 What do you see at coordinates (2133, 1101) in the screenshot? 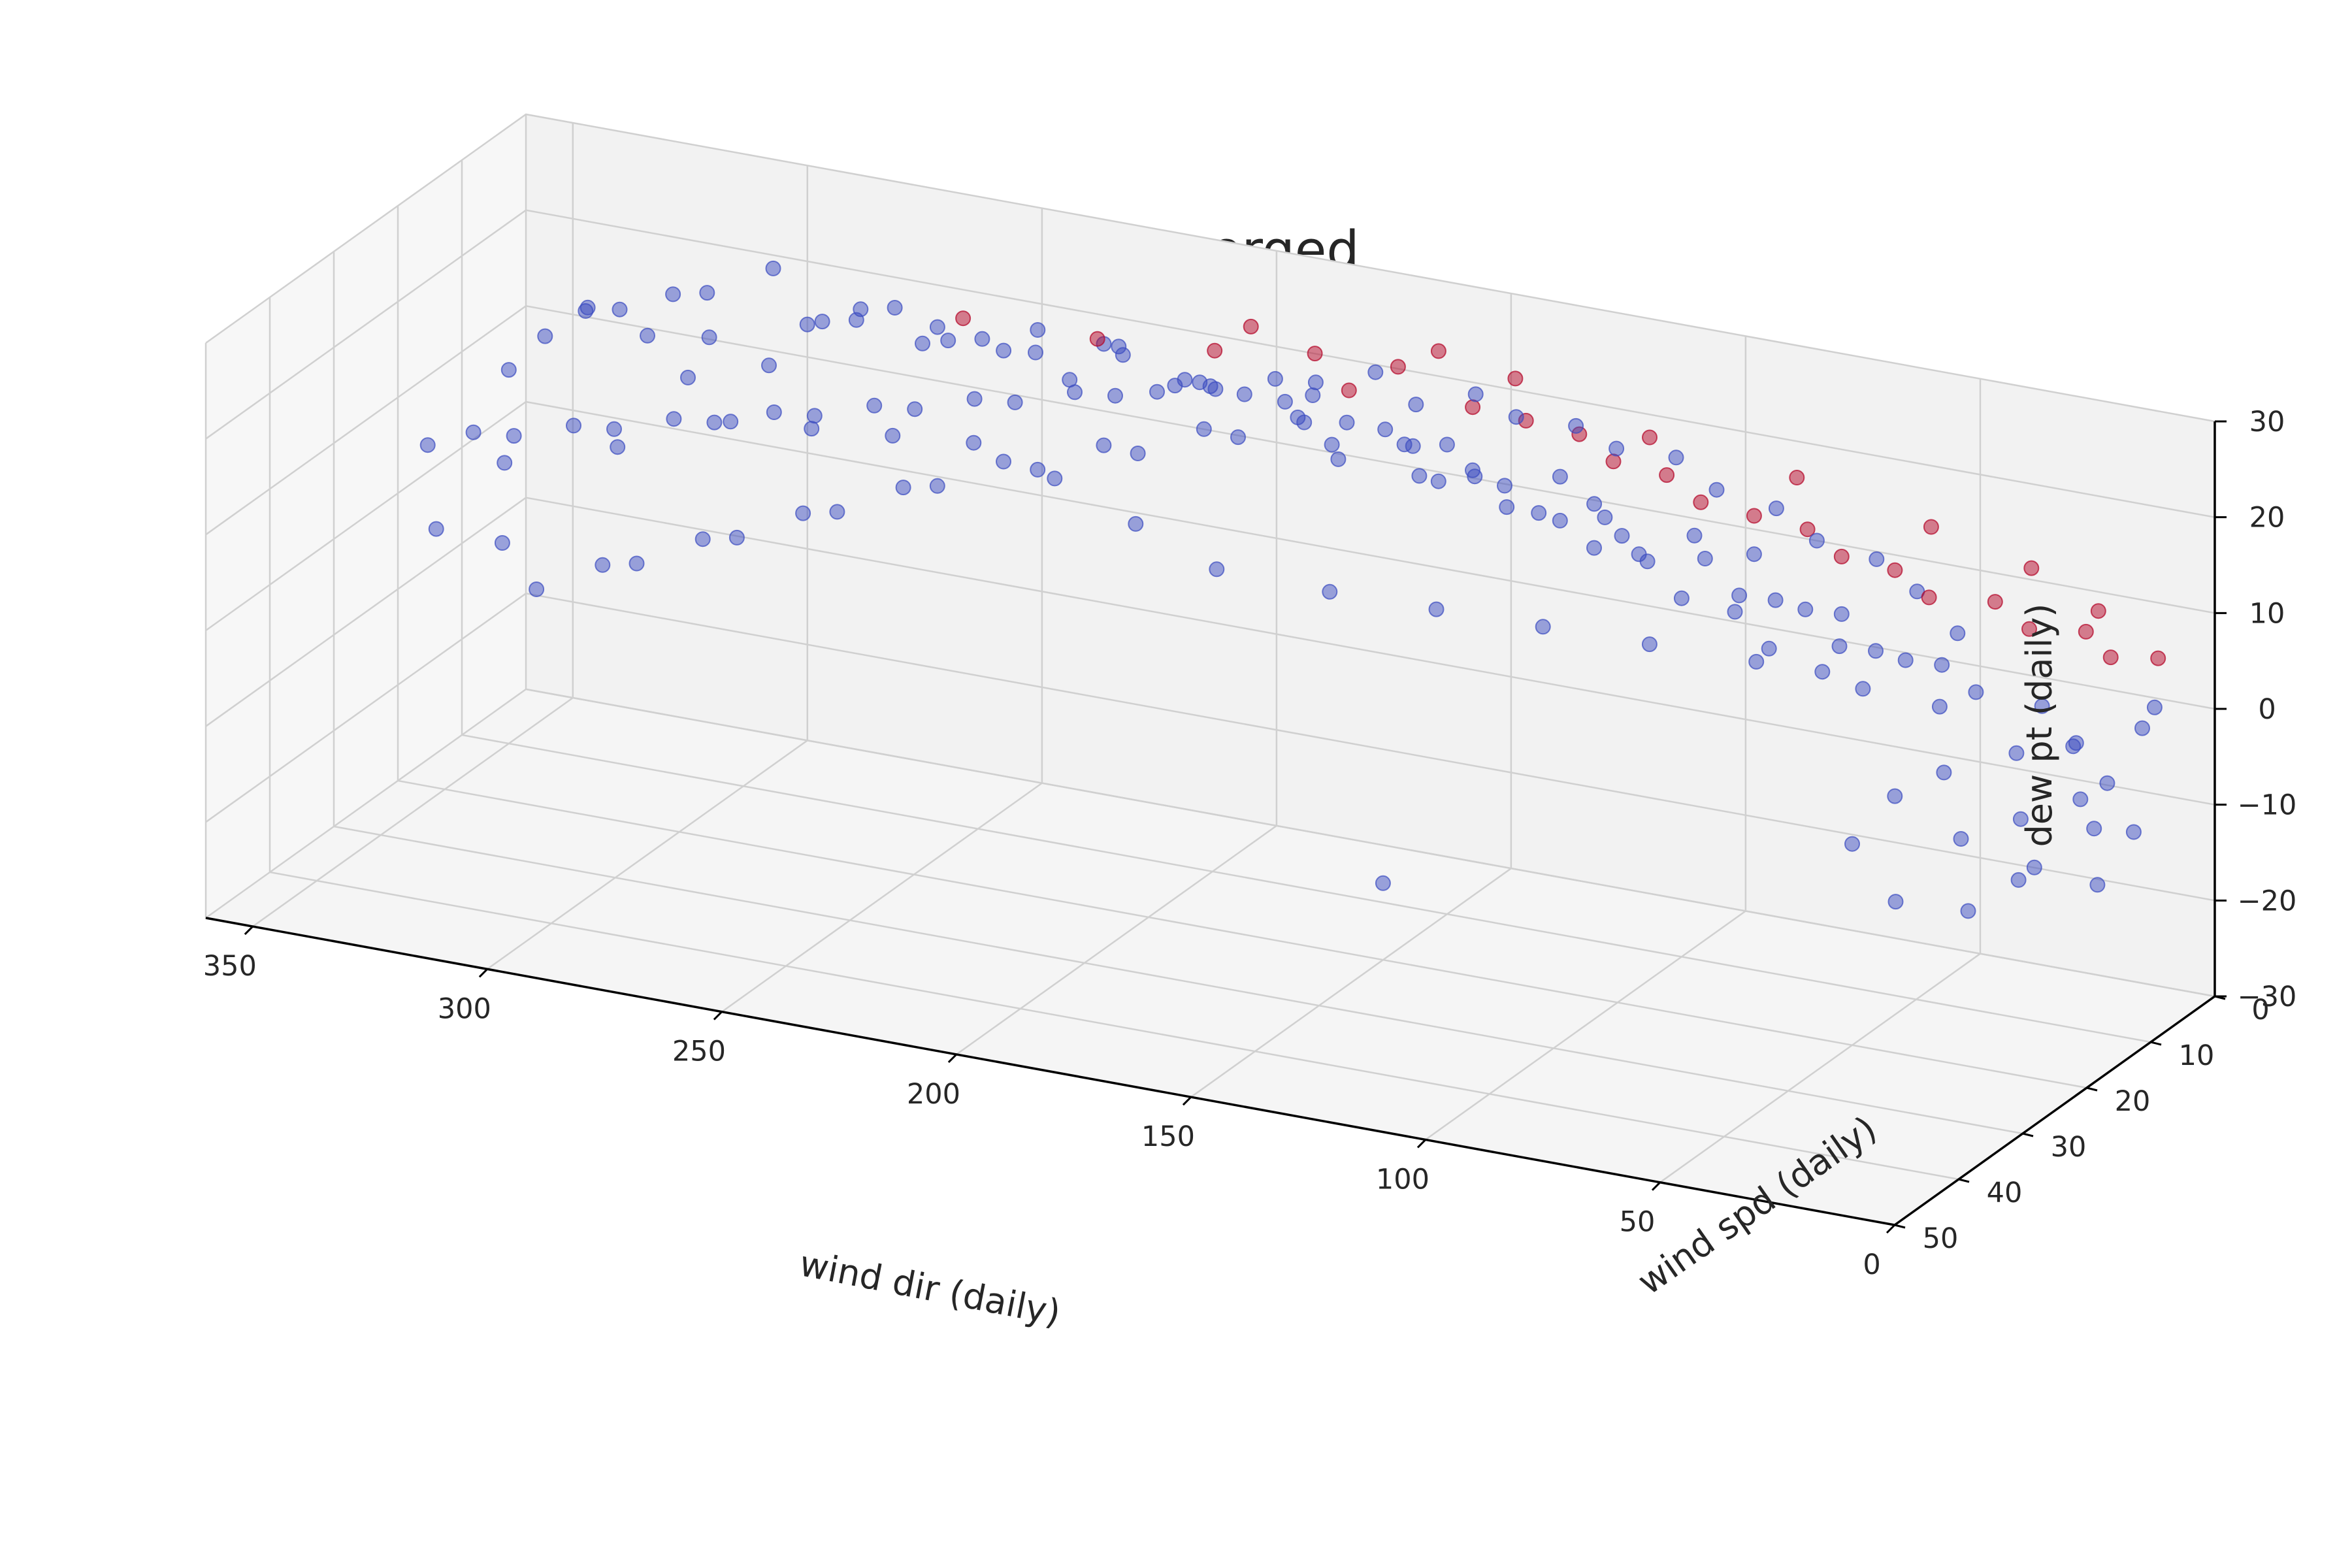
I see `y-tick-label: 20` at bounding box center [2133, 1101].